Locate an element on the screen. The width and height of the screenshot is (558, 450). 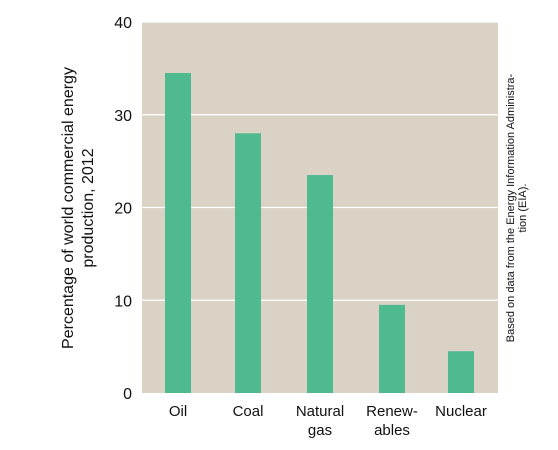
x-tick-label-1: Coal is located at coordinates (248, 411).